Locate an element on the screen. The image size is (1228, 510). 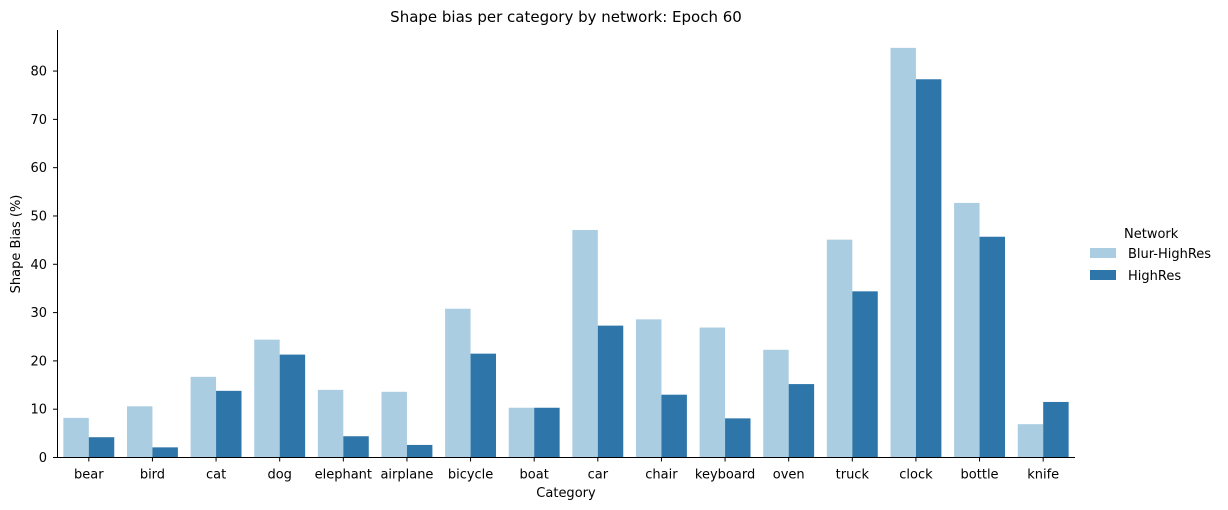
bar-blur-highres-truck is located at coordinates (839, 348).